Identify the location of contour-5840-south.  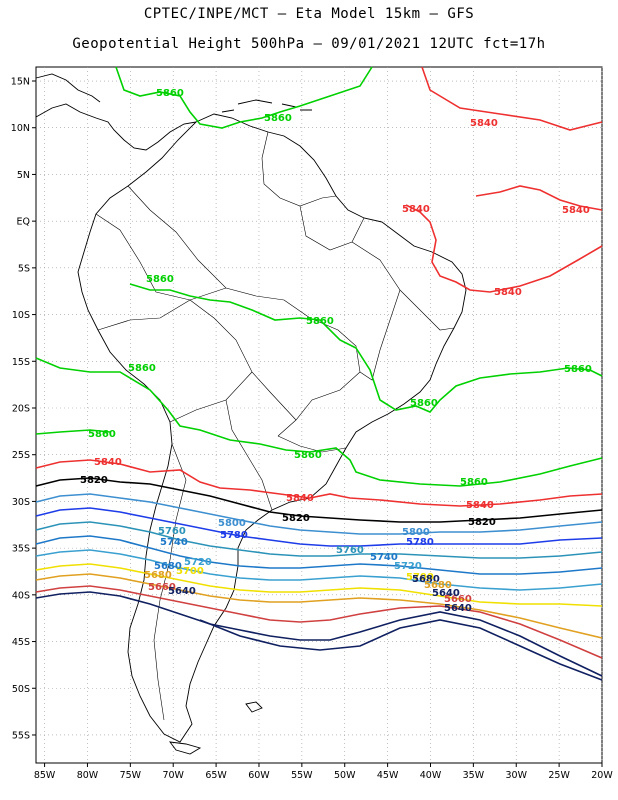
(319, 483).